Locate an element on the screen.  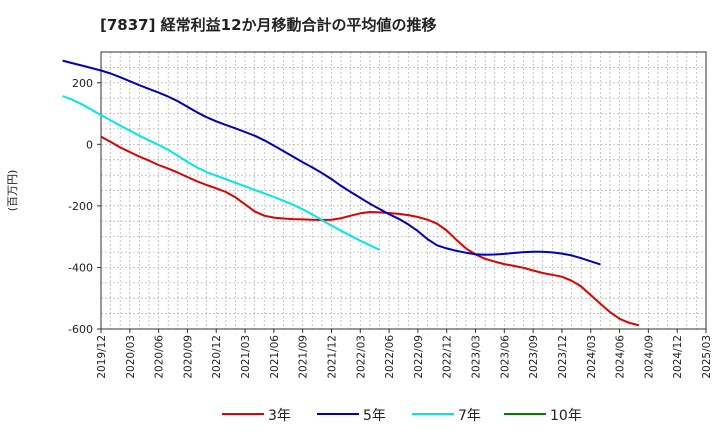
y-tick-label: 0 is located at coordinates (89, 144).